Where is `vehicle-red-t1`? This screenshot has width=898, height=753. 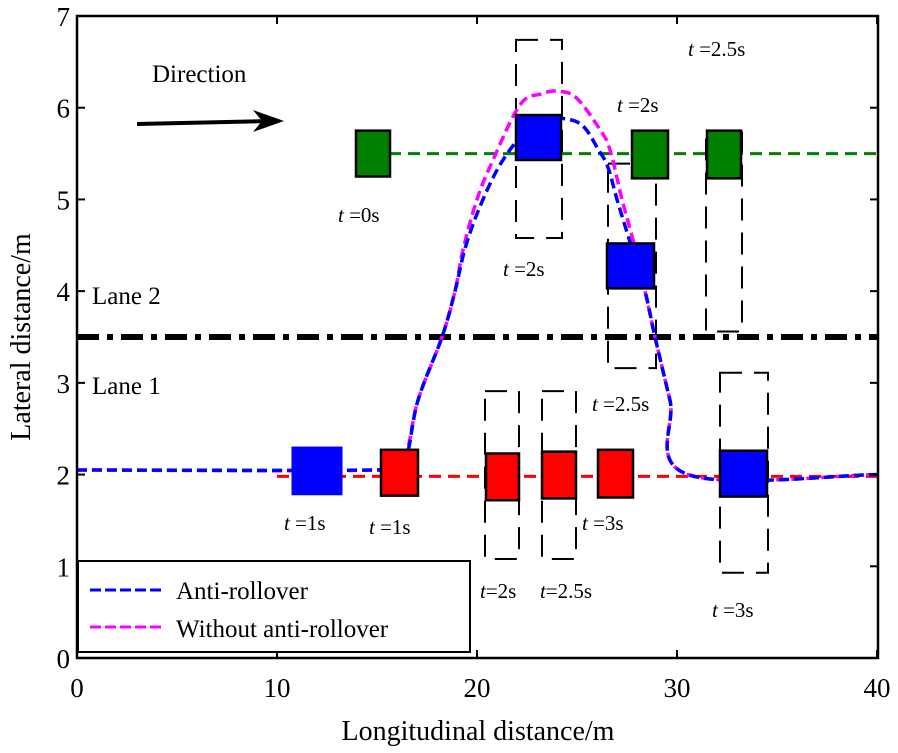
vehicle-red-t1 is located at coordinates (399, 472).